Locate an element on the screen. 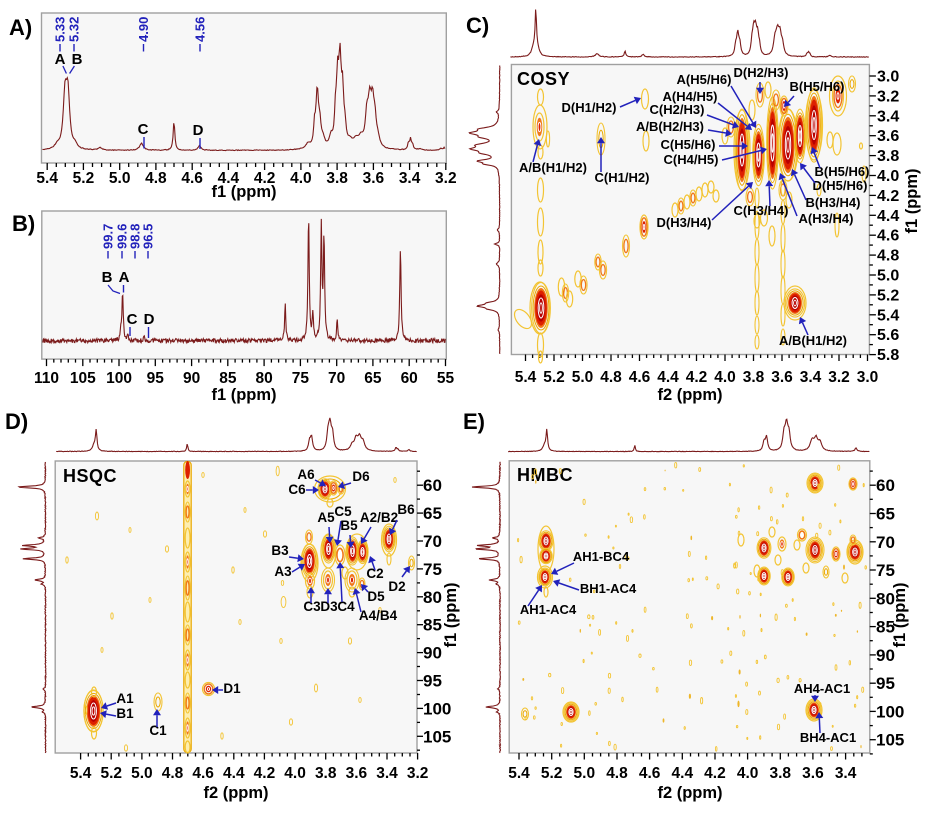  svg-text: f2 (ppm) is located at coordinates (689, 793).